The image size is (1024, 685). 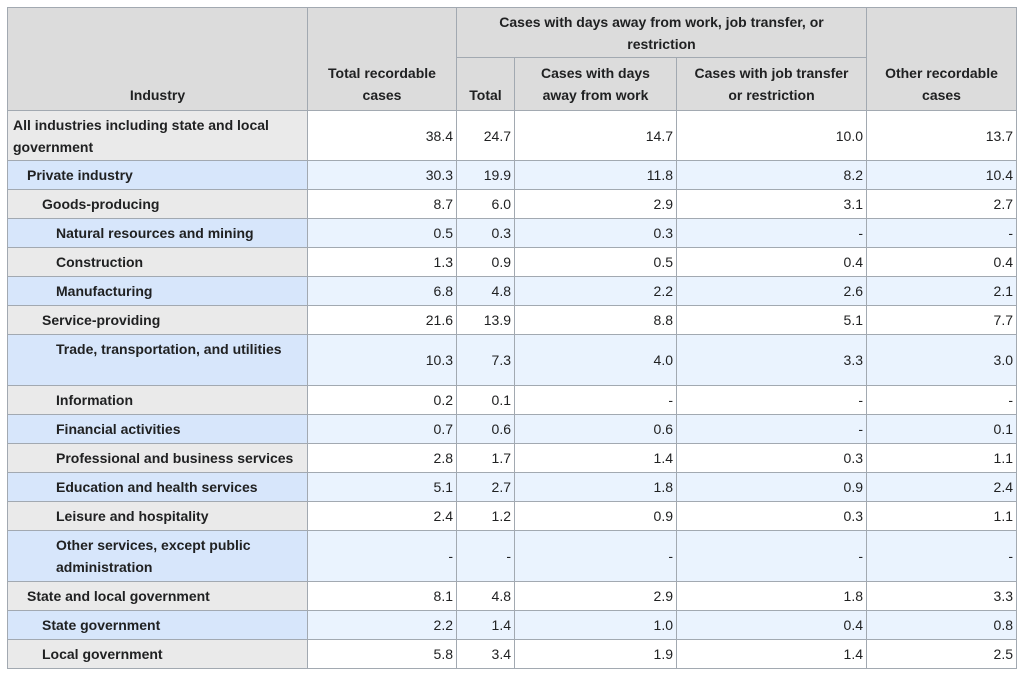 I want to click on cell-total-recordable: 38.4, so click(x=382, y=135).